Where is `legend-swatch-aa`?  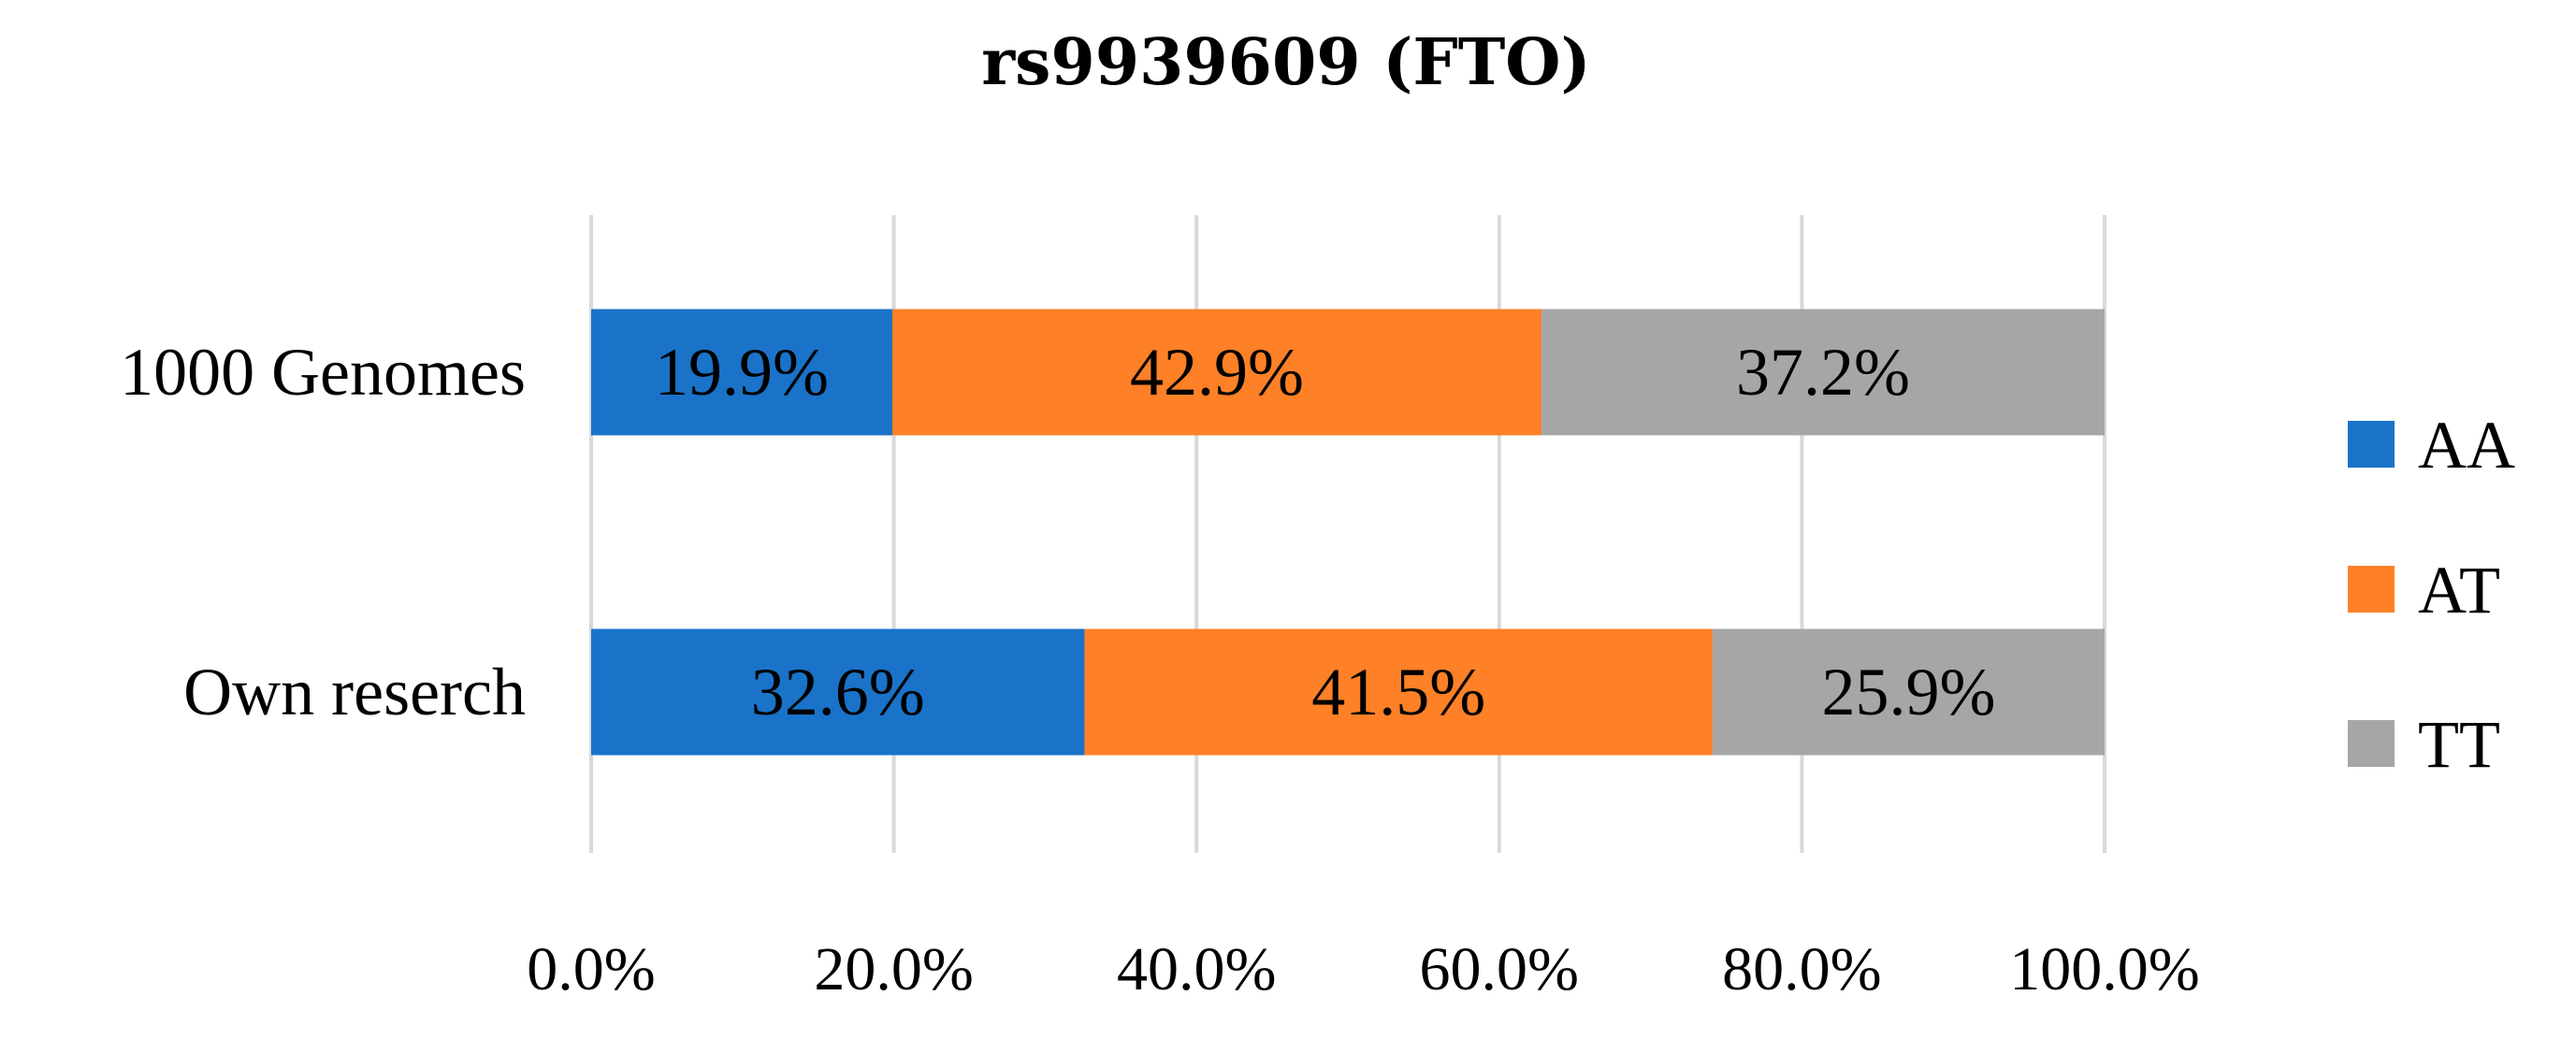 legend-swatch-aa is located at coordinates (2372, 444).